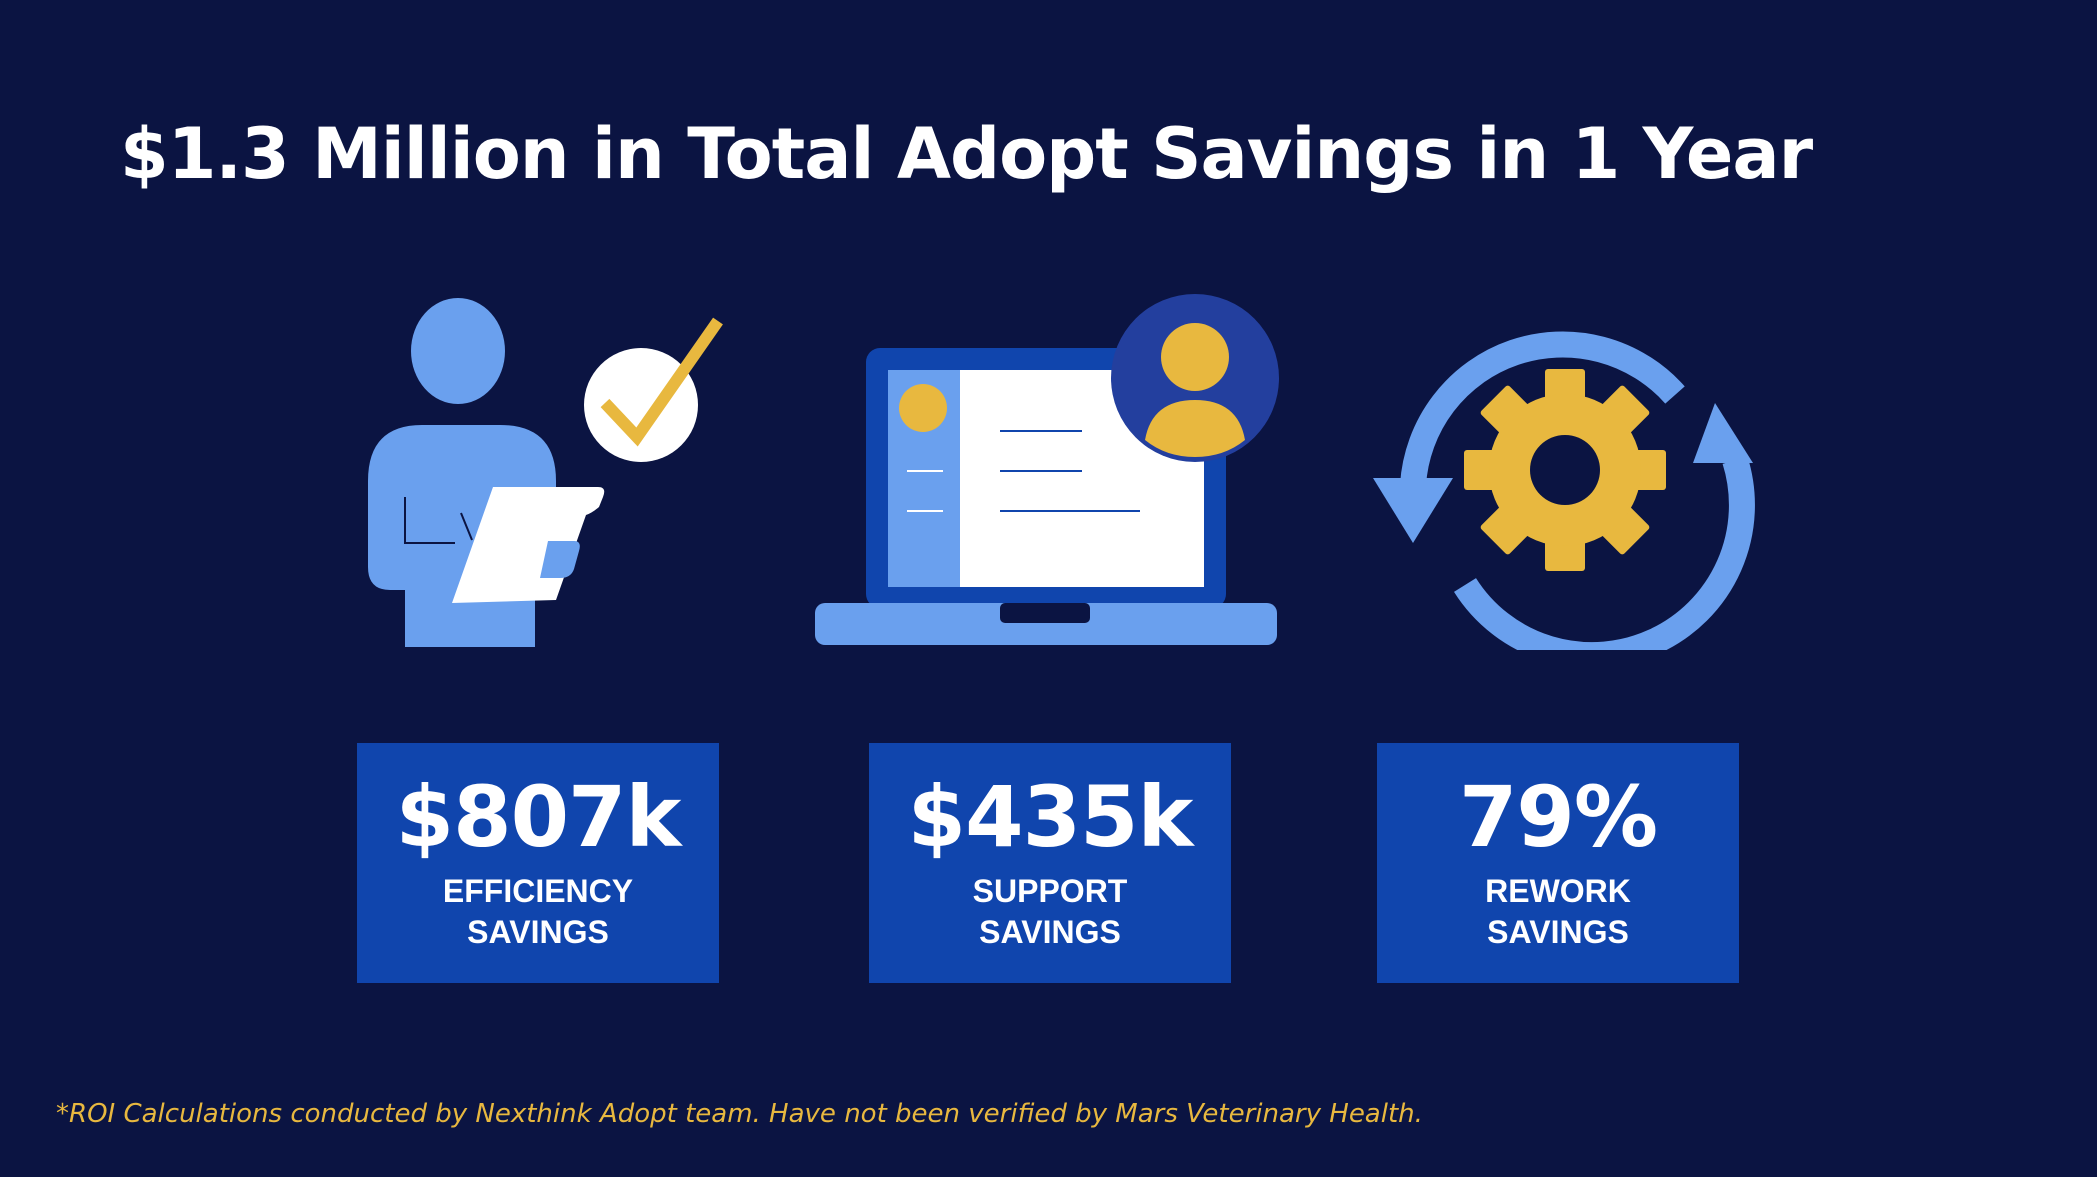 Image resolution: width=2097 pixels, height=1177 pixels. I want to click on stat-value: $435k, so click(1050, 817).